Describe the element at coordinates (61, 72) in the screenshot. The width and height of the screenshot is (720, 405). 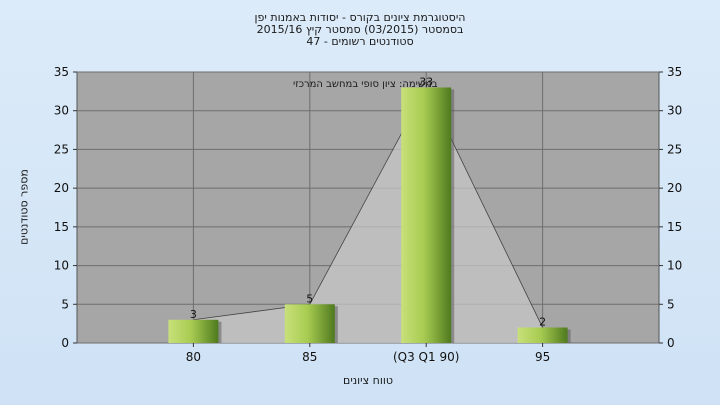
I see `y-tick-label-left-7: 35` at that location.